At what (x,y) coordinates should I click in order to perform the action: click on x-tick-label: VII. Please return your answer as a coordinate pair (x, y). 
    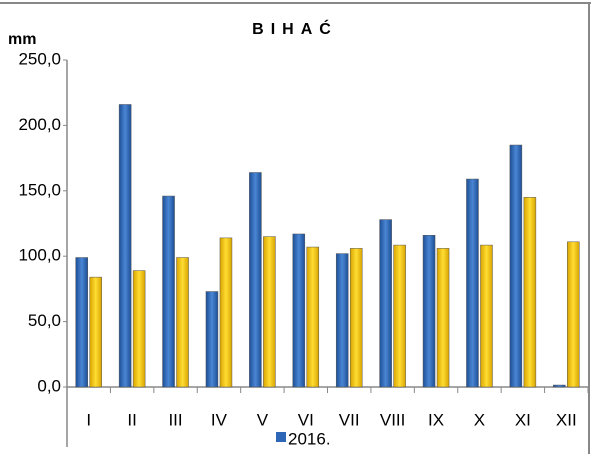
    Looking at the image, I should click on (349, 419).